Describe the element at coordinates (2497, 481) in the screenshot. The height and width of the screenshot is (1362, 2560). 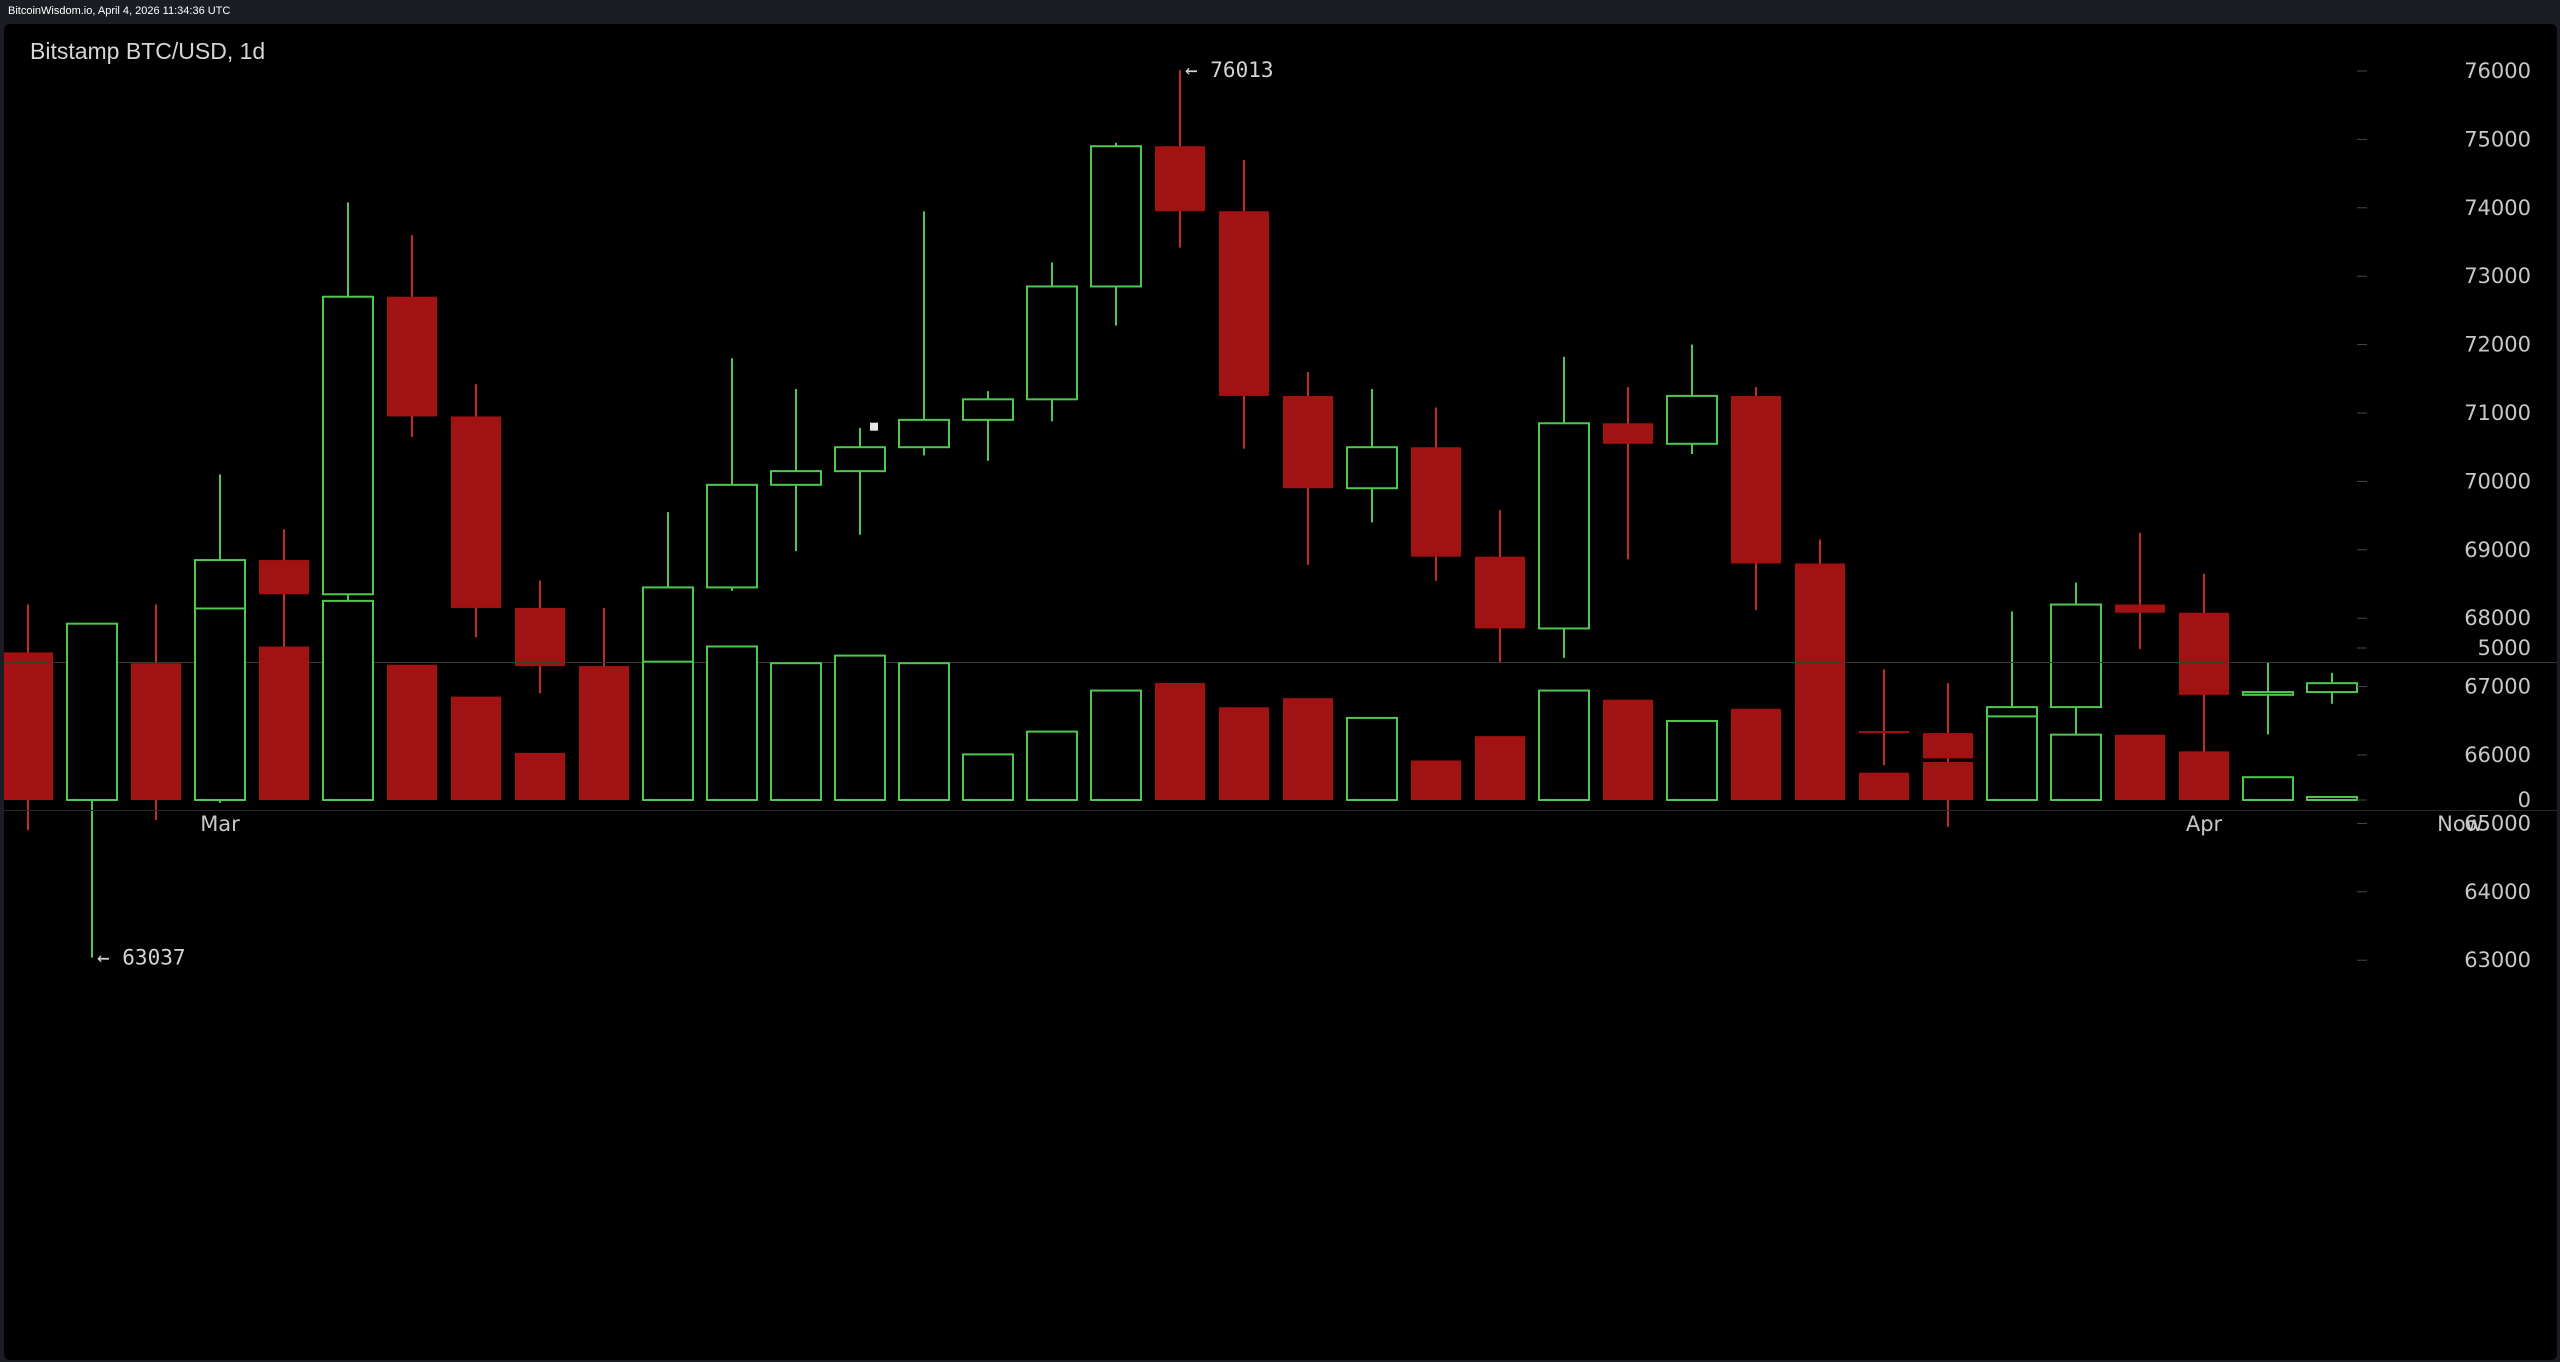
I see `y-tick-label: 70000` at that location.